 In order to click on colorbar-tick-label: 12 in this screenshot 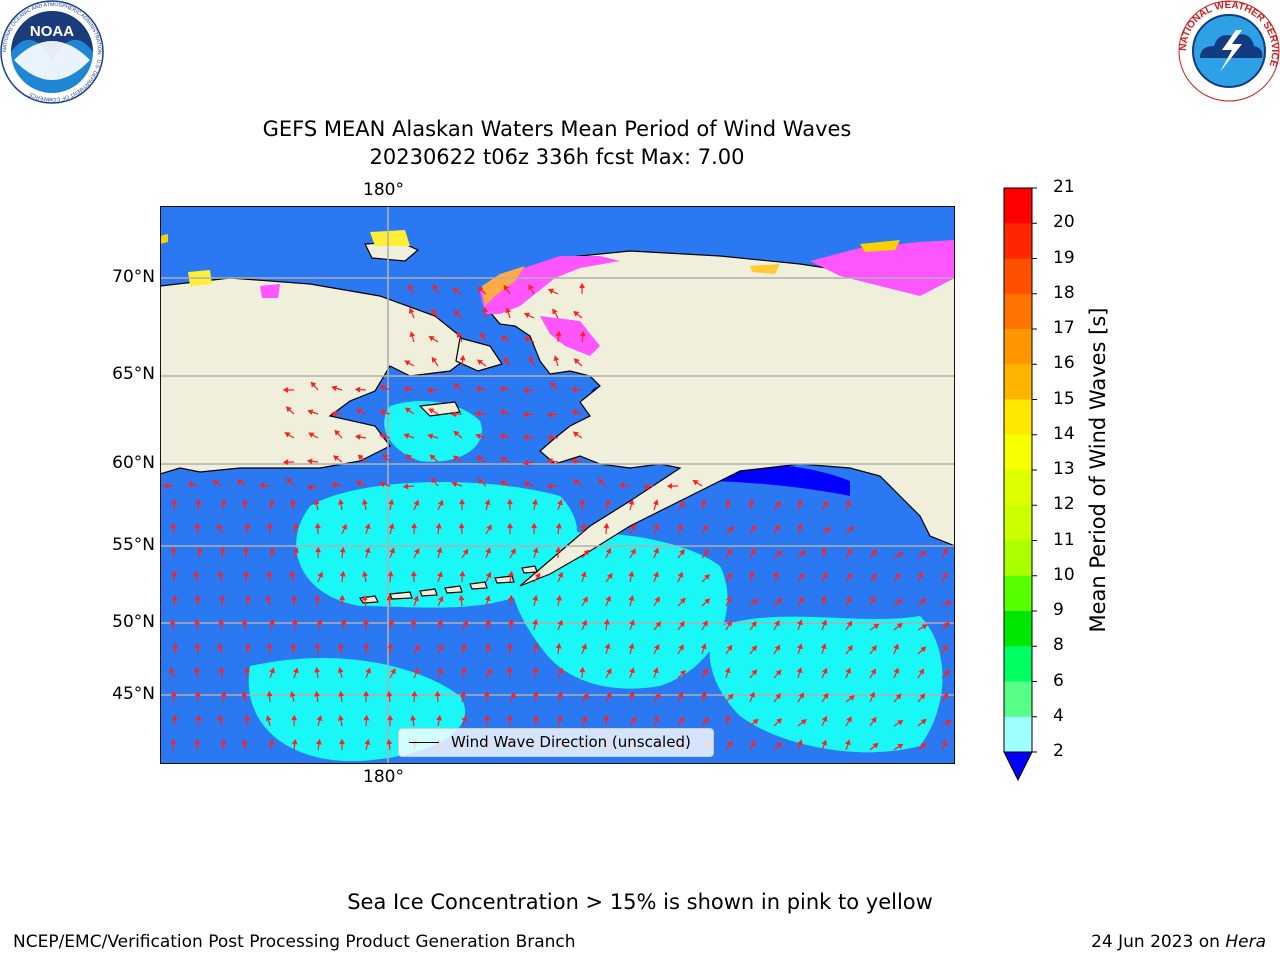, I will do `click(1064, 504)`.